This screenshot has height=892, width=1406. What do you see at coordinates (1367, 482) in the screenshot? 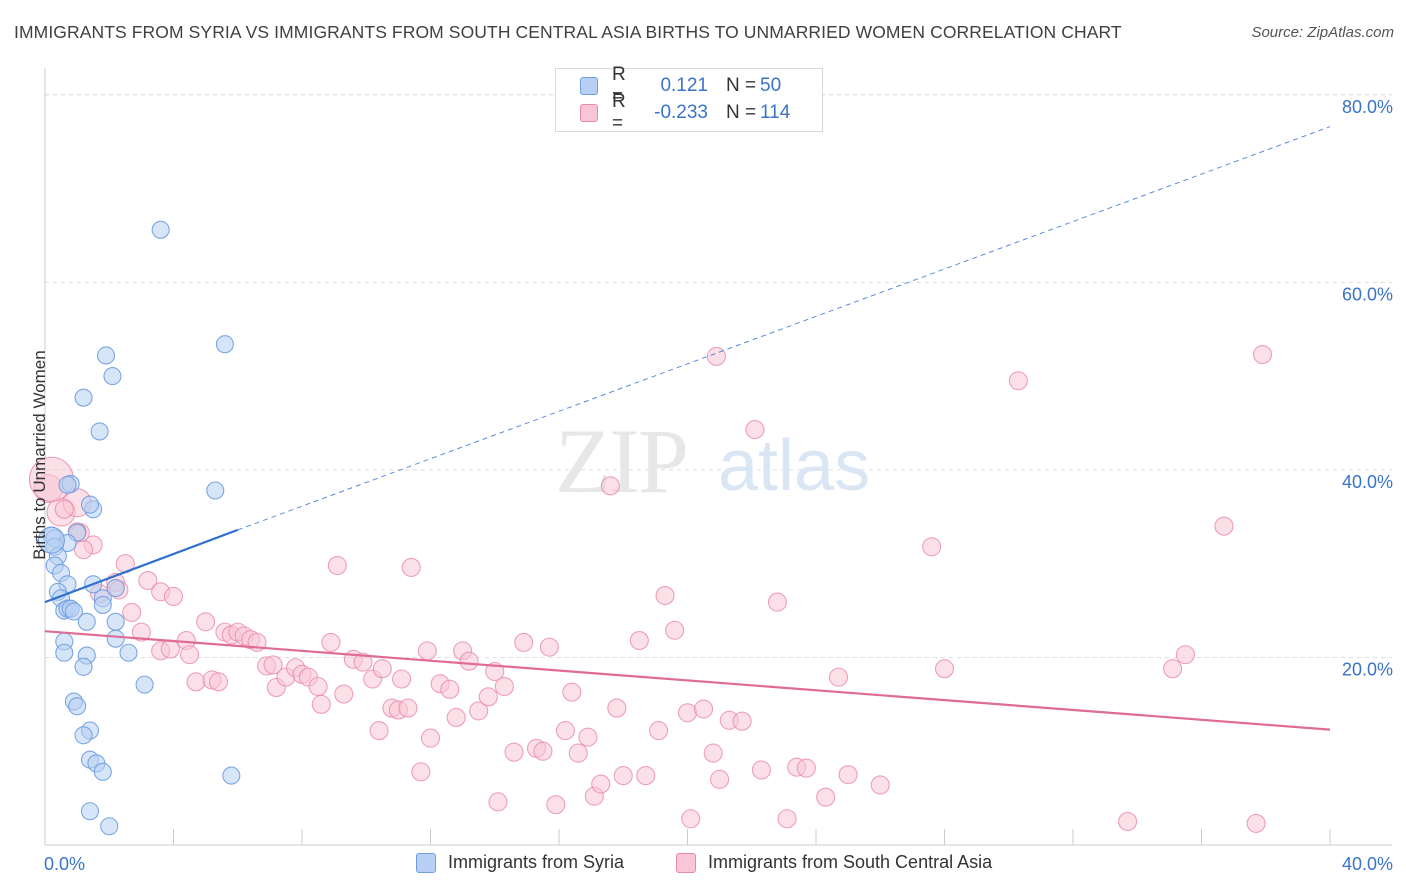
I see `y-tick-label: 40.0%` at bounding box center [1367, 482].